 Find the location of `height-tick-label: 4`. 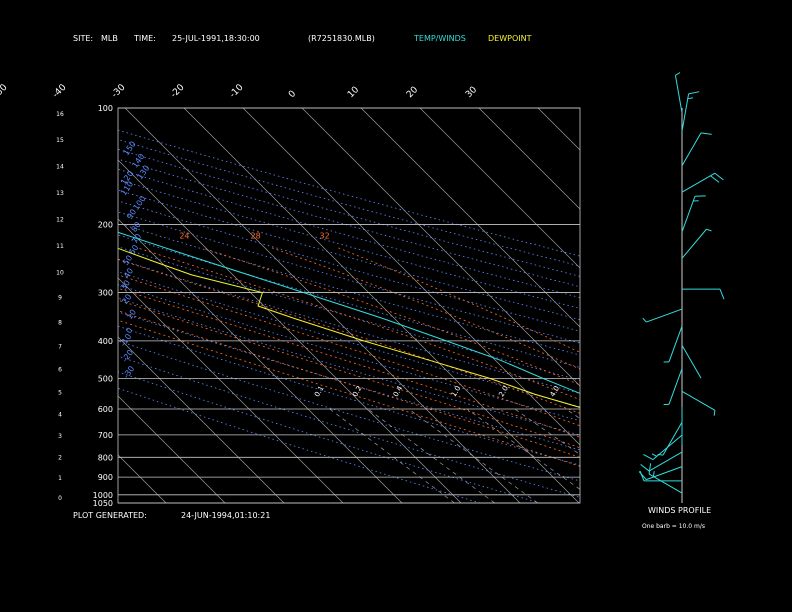

height-tick-label: 4 is located at coordinates (60, 415).